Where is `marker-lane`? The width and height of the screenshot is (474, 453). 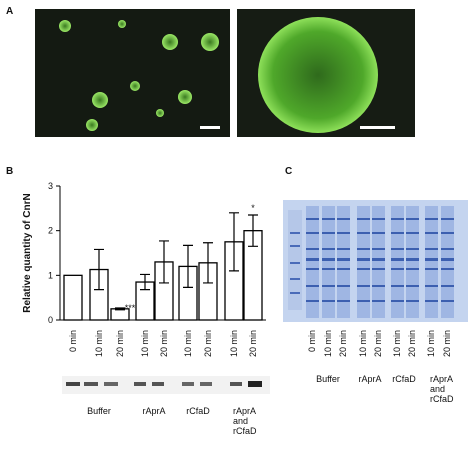
marker-lane is located at coordinates (295, 260).